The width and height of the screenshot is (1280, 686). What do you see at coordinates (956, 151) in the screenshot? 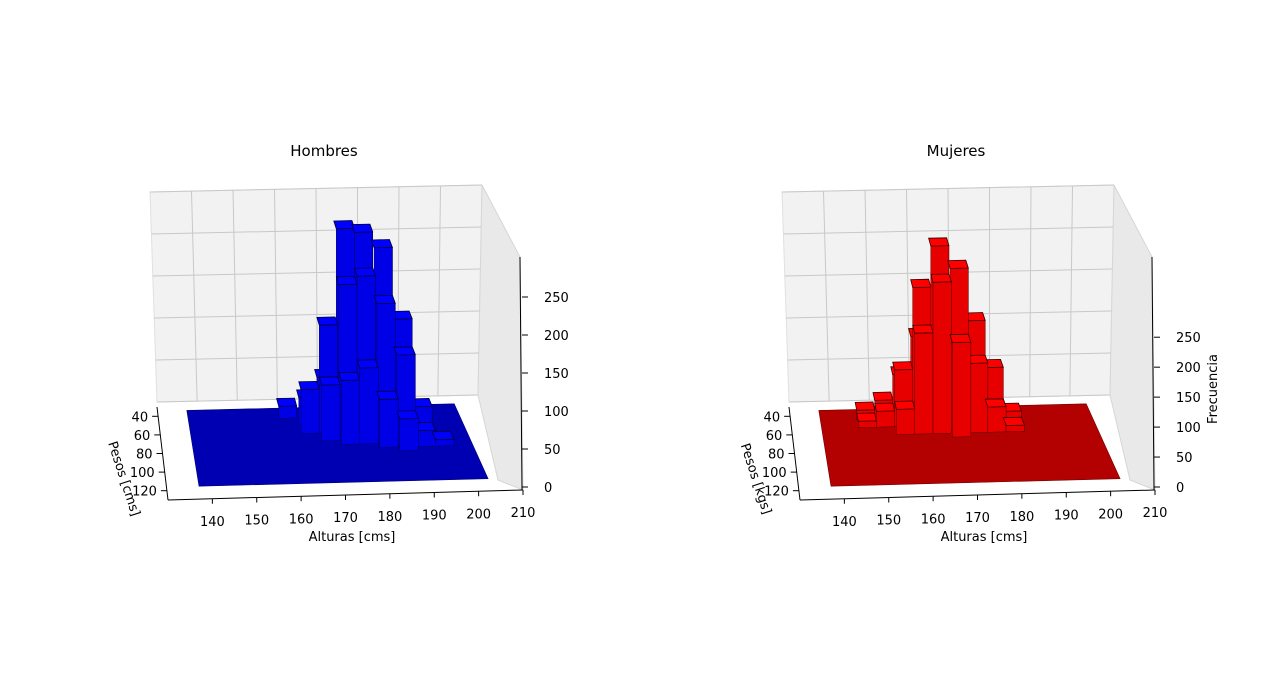
I see `chart-title: Mujeres` at bounding box center [956, 151].